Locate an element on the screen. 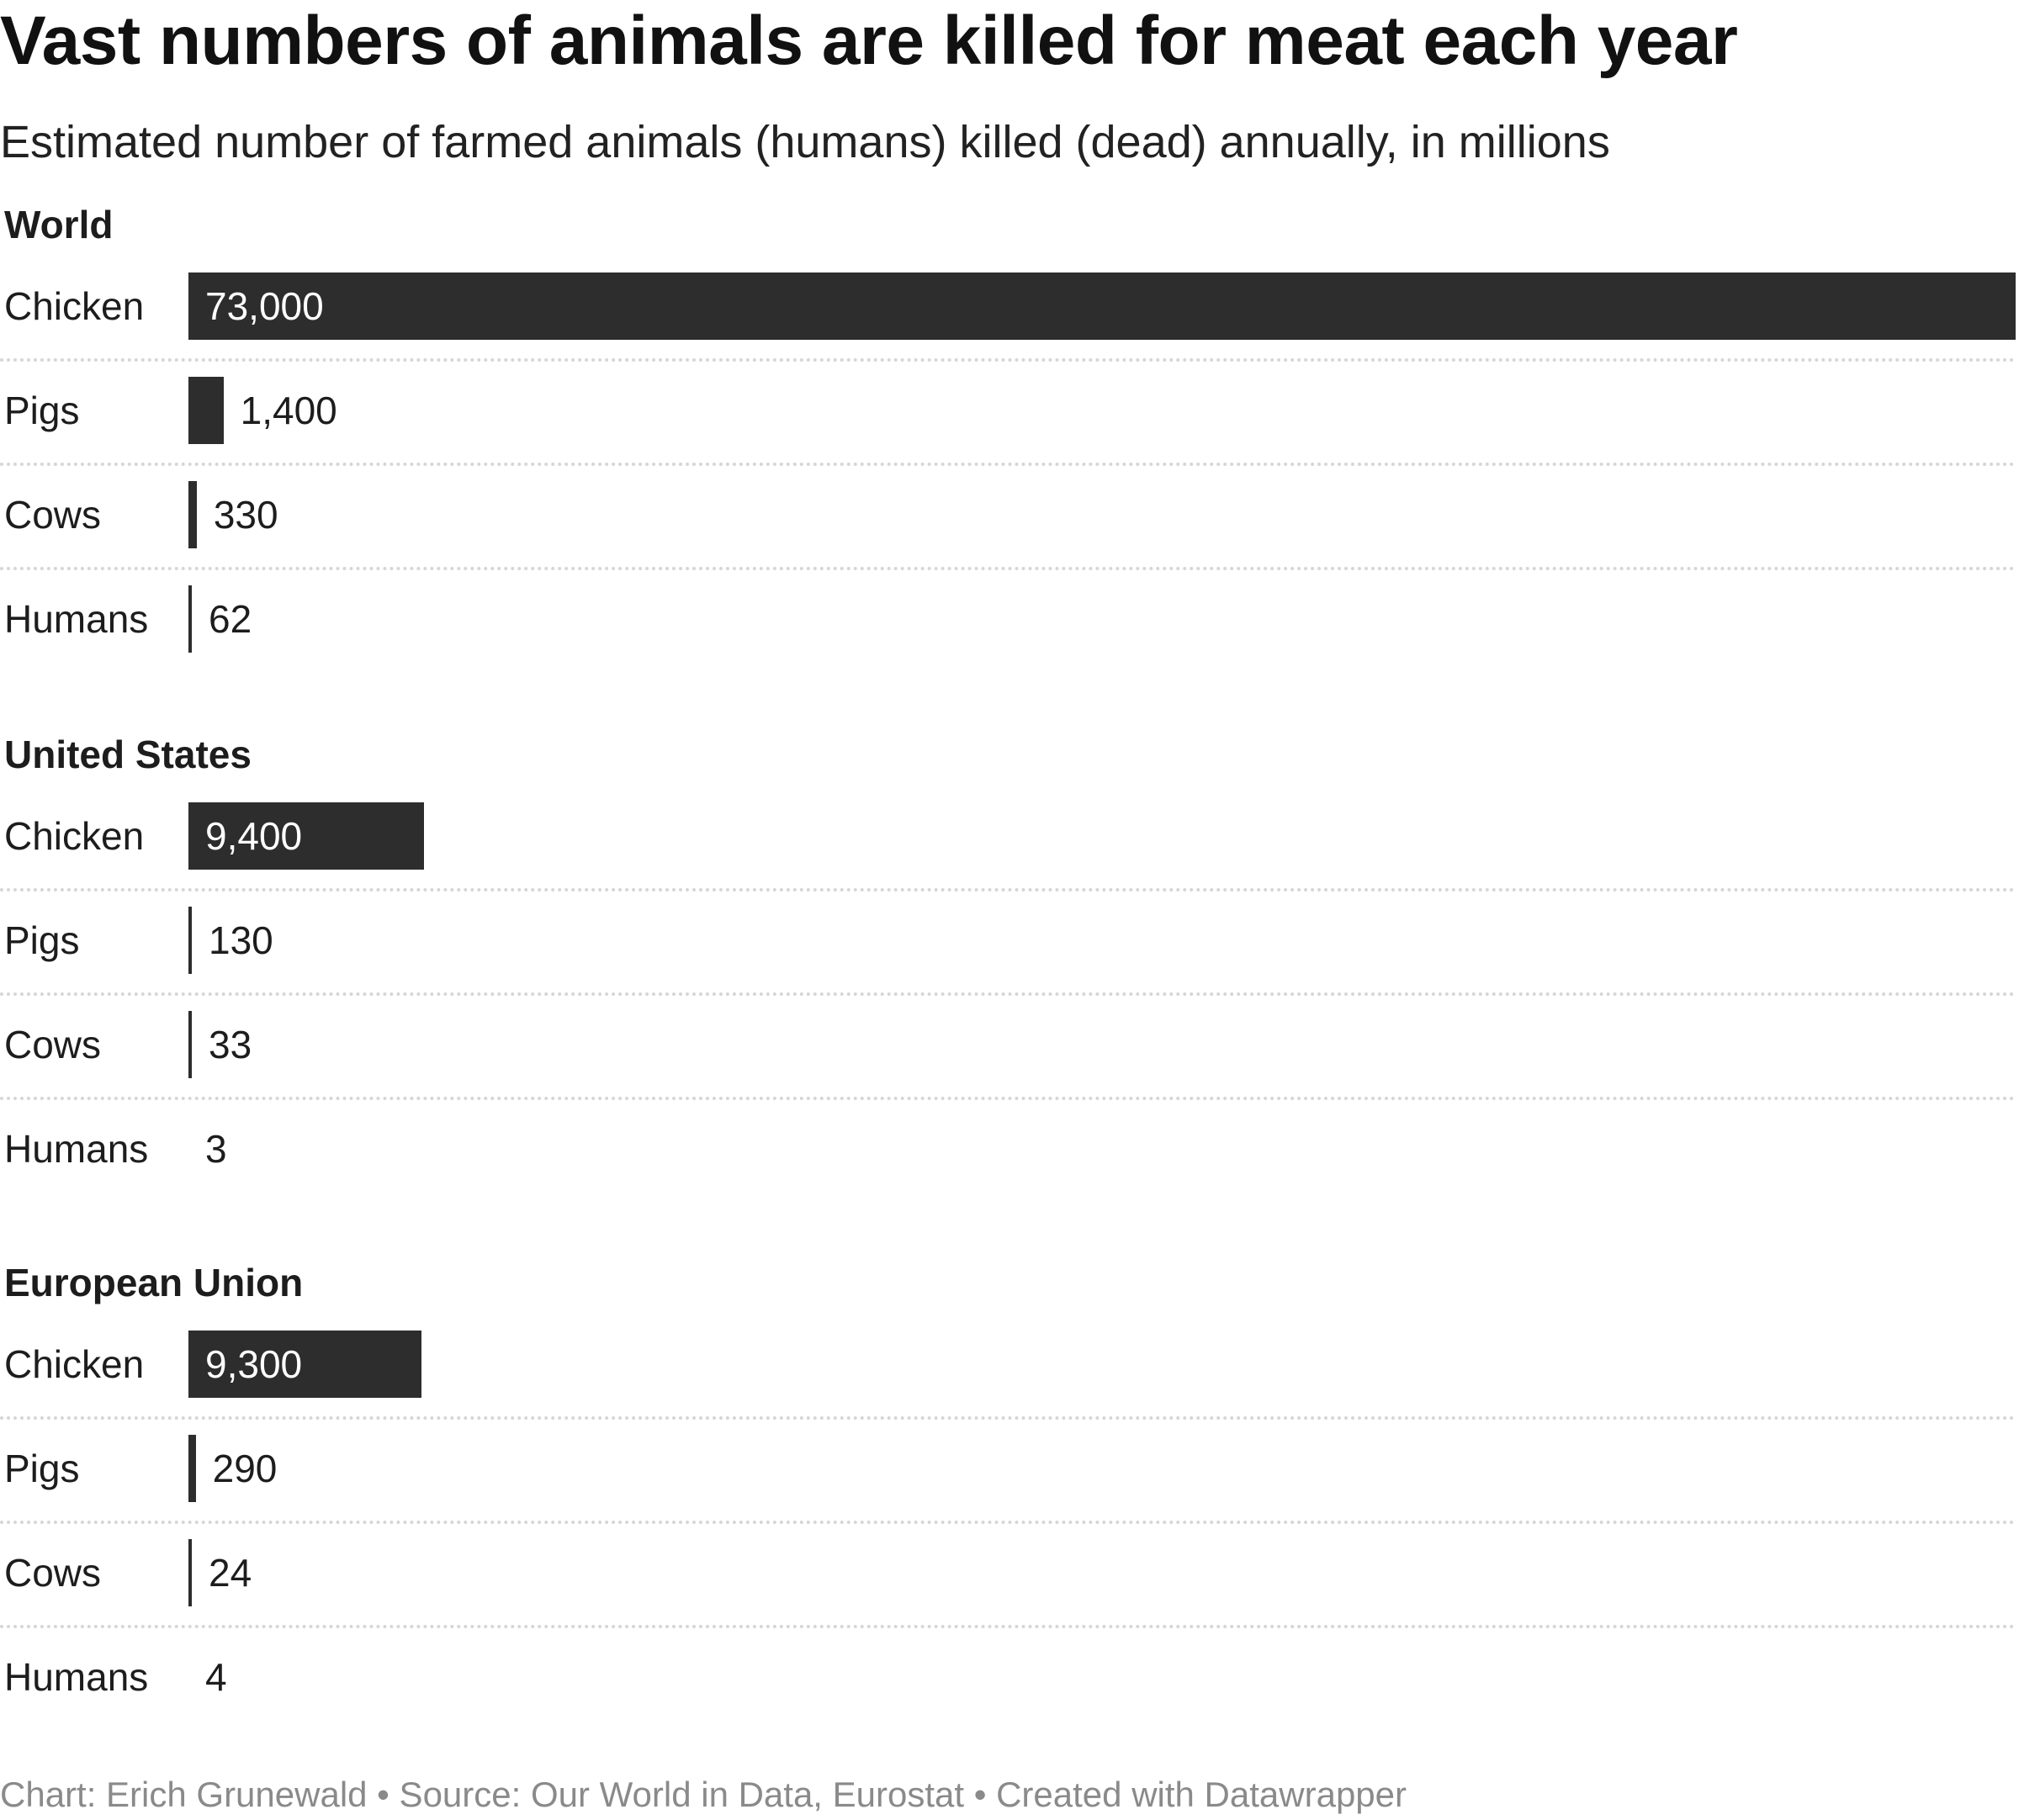 The width and height of the screenshot is (2019, 1820). bar-row: Pigs 290 is located at coordinates (1010, 1487).